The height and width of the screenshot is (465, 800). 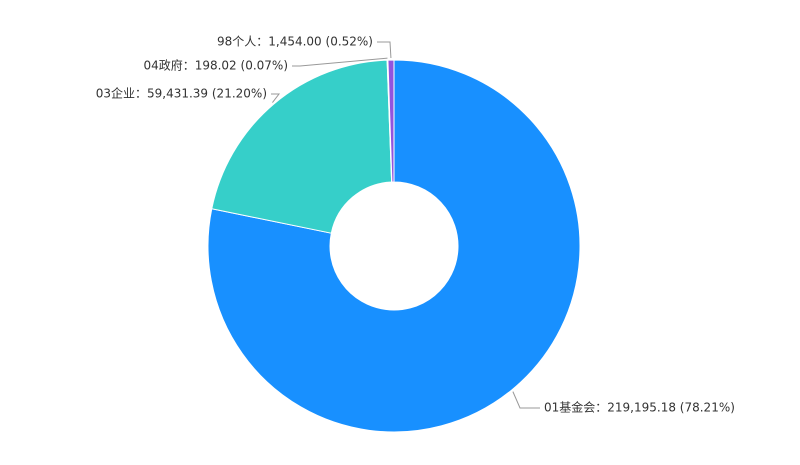 What do you see at coordinates (302, 146) in the screenshot?
I see `slice-qiye` at bounding box center [302, 146].